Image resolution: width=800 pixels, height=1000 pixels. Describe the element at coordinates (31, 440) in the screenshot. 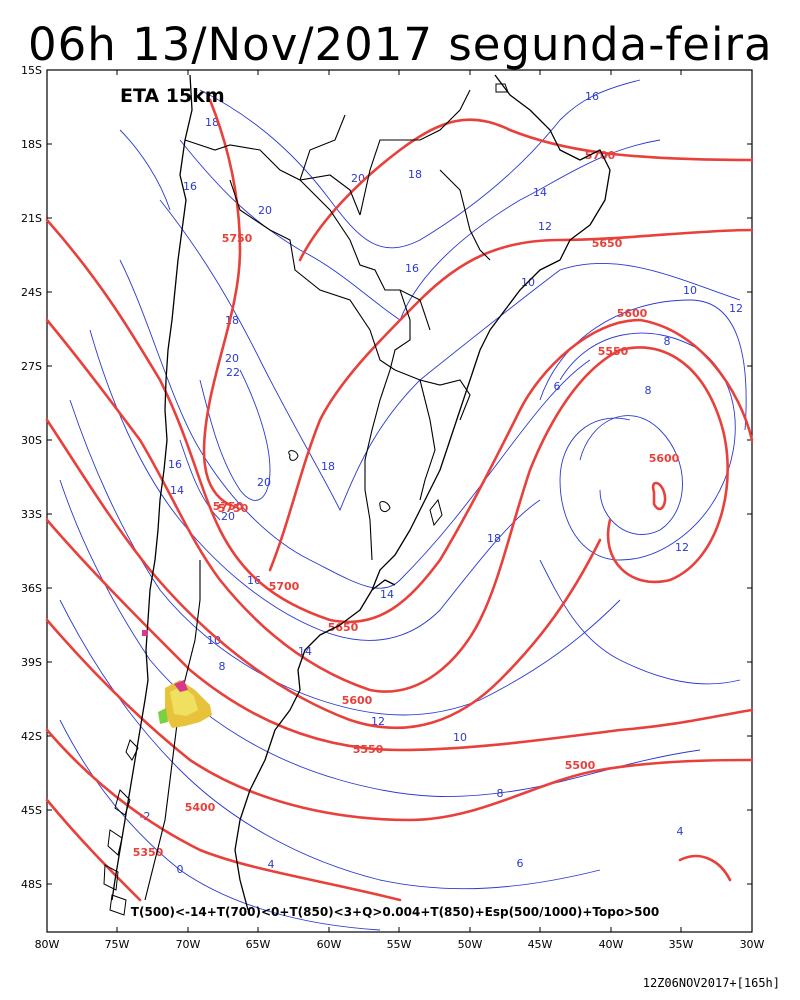

I see `lat-label: 30S` at that location.